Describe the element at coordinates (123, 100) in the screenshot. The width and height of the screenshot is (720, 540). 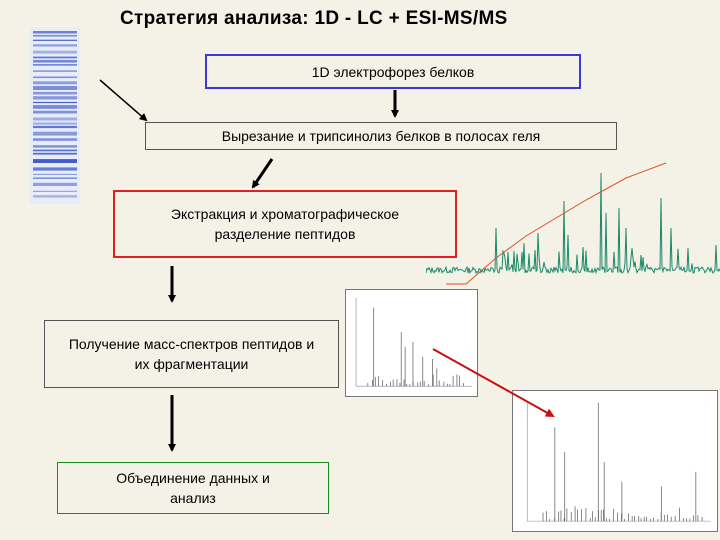
I see `arrow-gel-to-excision` at that location.